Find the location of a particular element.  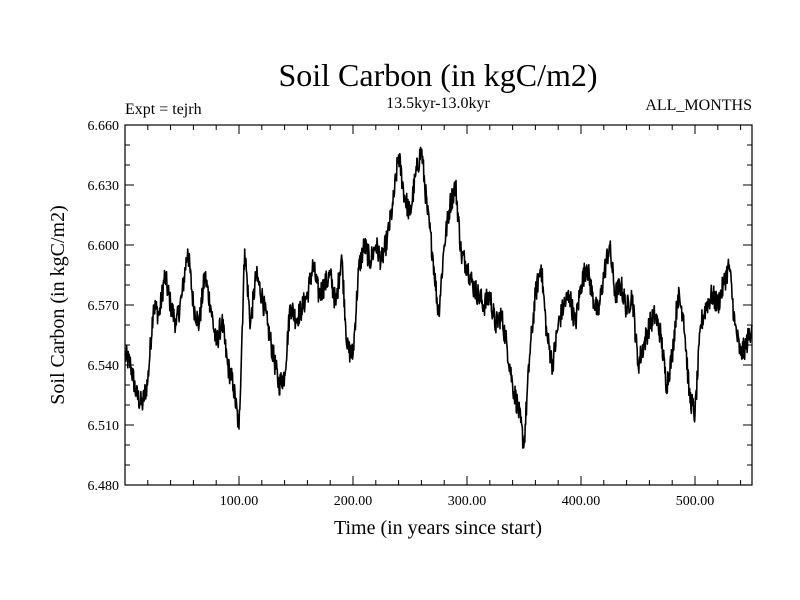

x-tick-label: 200.00 is located at coordinates (353, 501).